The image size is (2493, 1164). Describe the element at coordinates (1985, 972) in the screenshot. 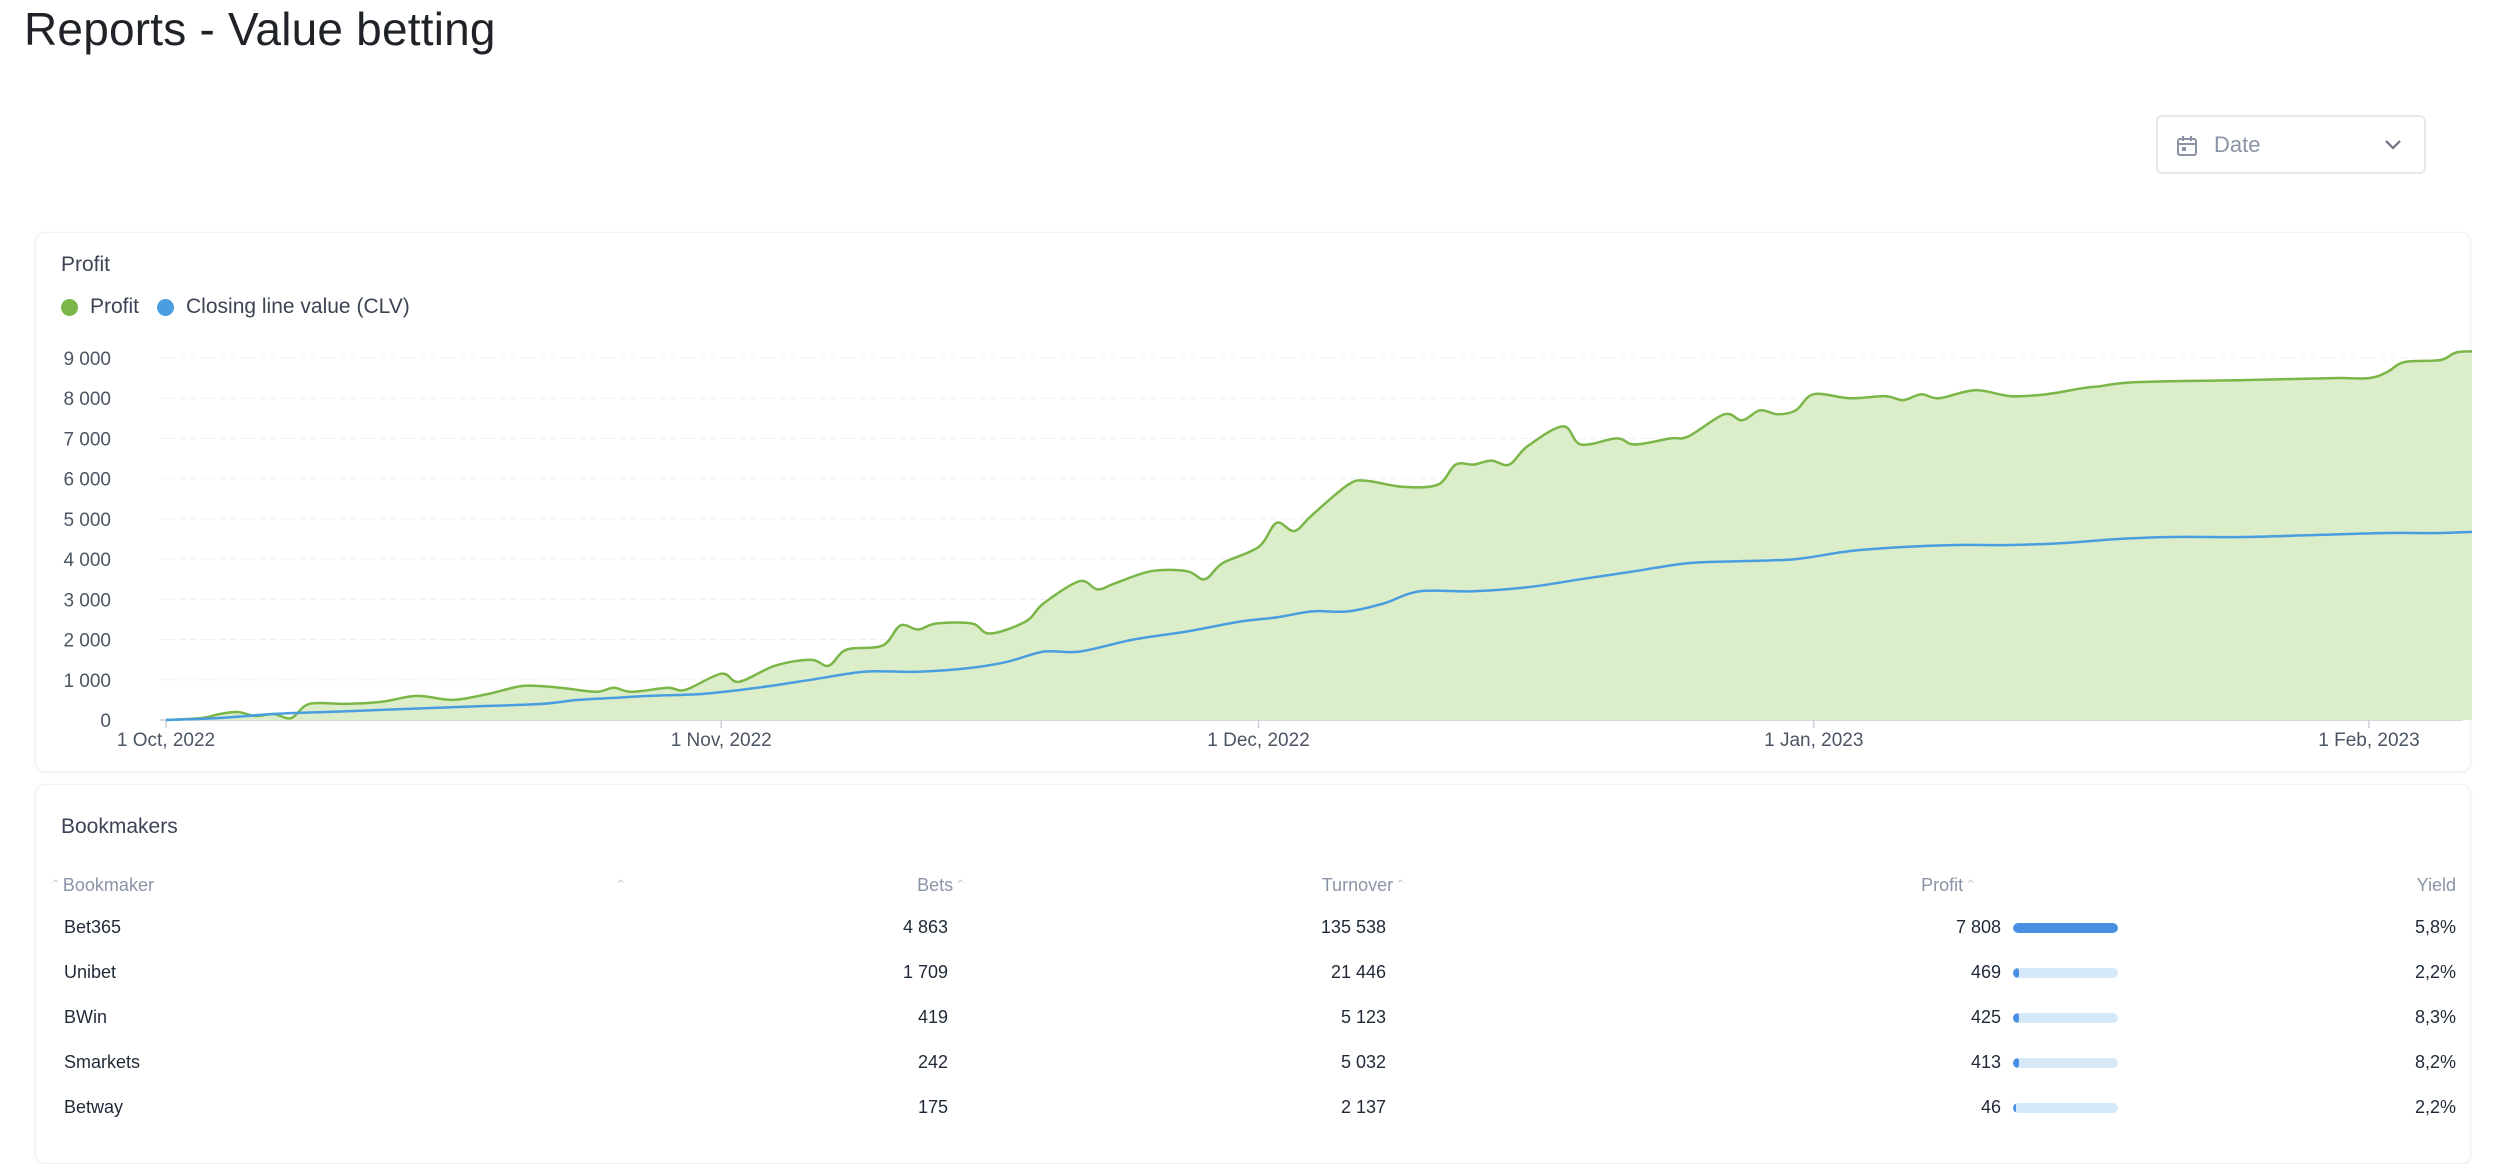

I see `cell-profit-value: 469` at that location.